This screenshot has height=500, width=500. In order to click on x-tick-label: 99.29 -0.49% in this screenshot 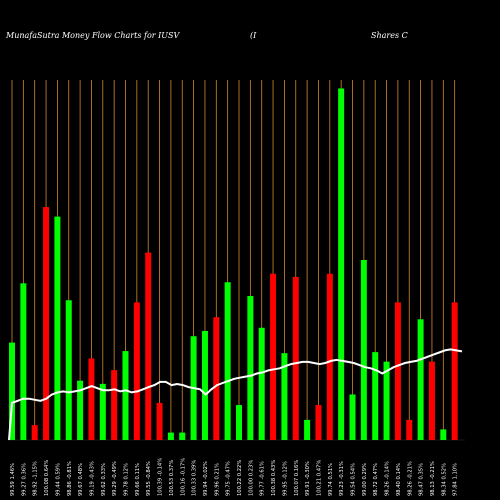, I will do `click(115, 478)`.